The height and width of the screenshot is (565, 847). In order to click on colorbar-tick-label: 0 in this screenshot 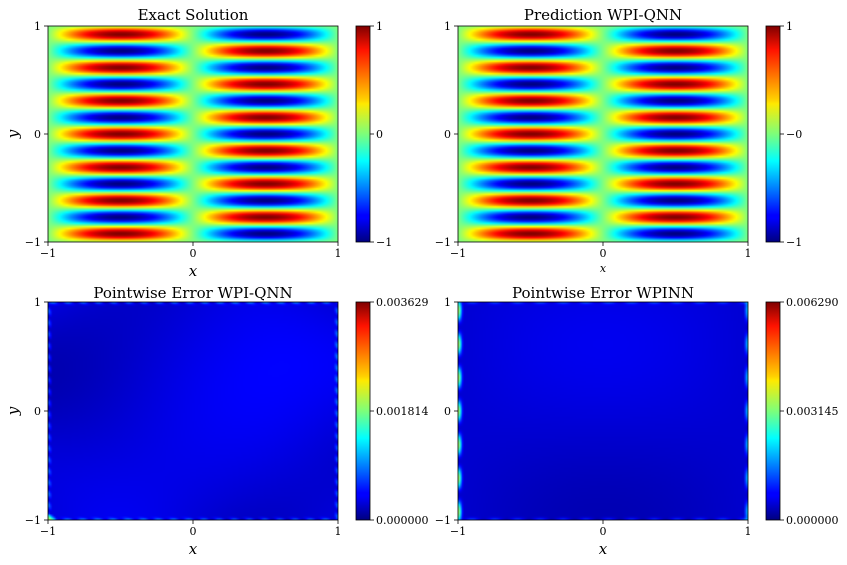, I will do `click(379, 134)`.